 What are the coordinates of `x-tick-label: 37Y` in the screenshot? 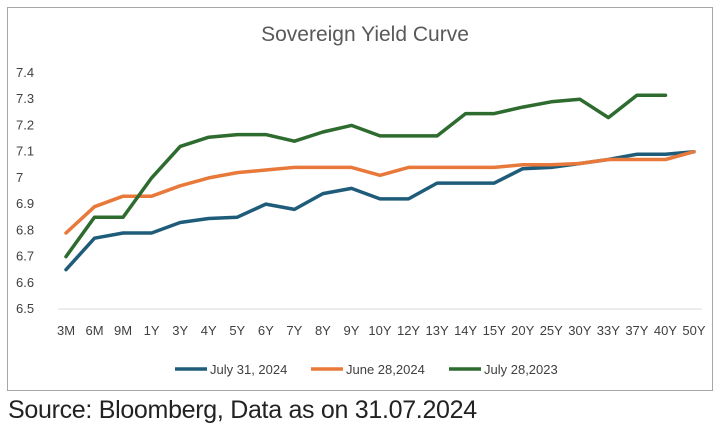 It's located at (636, 330).